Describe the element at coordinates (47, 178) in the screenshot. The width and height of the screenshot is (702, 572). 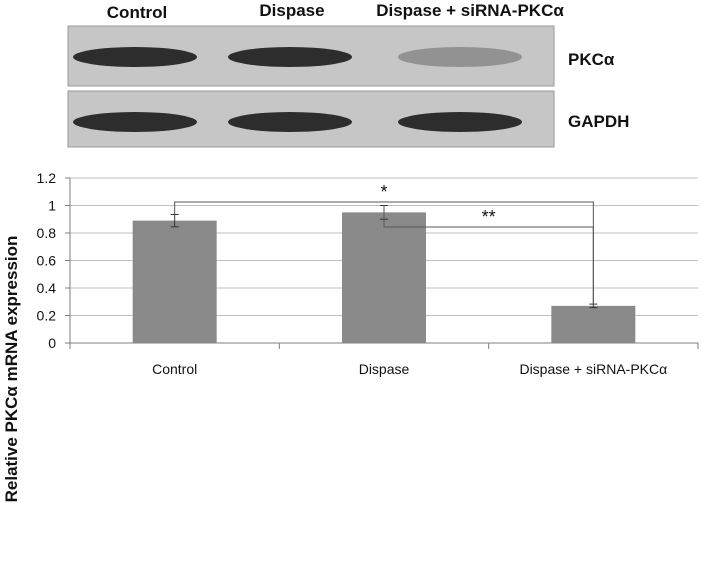
I see `y-tick-label: 1.2` at that location.